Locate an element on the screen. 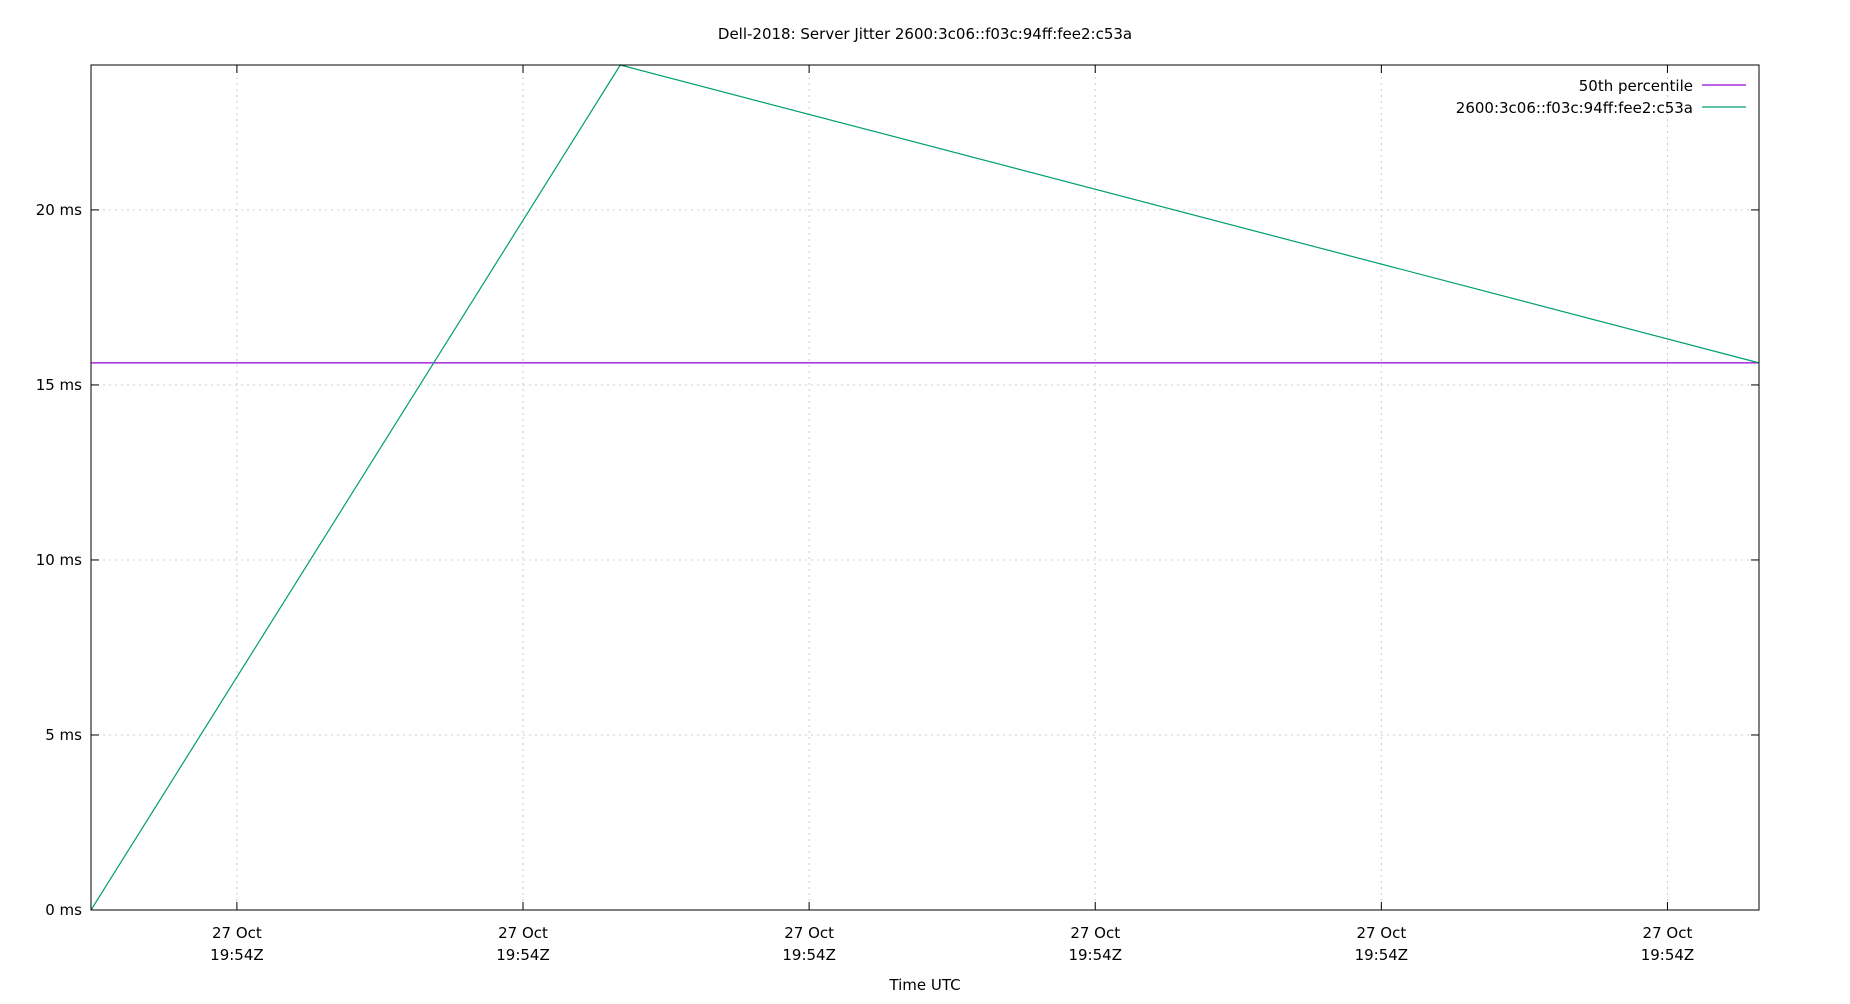 The width and height of the screenshot is (1850, 1004). y-tick-label: 10 ms is located at coordinates (59, 560).